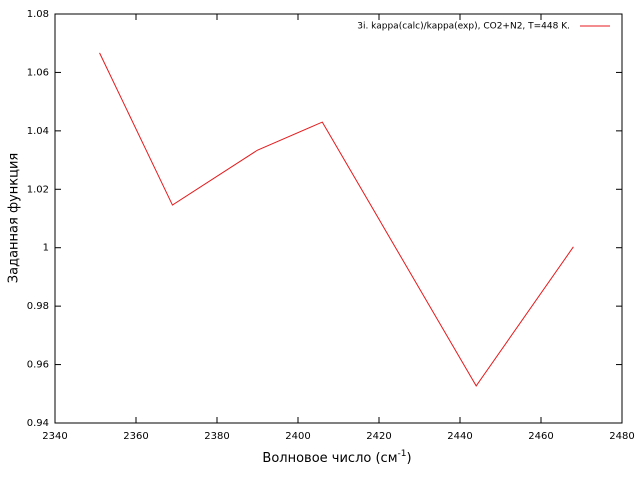  Describe the element at coordinates (216, 436) in the screenshot. I see `x-tick-label: 2380` at that location.